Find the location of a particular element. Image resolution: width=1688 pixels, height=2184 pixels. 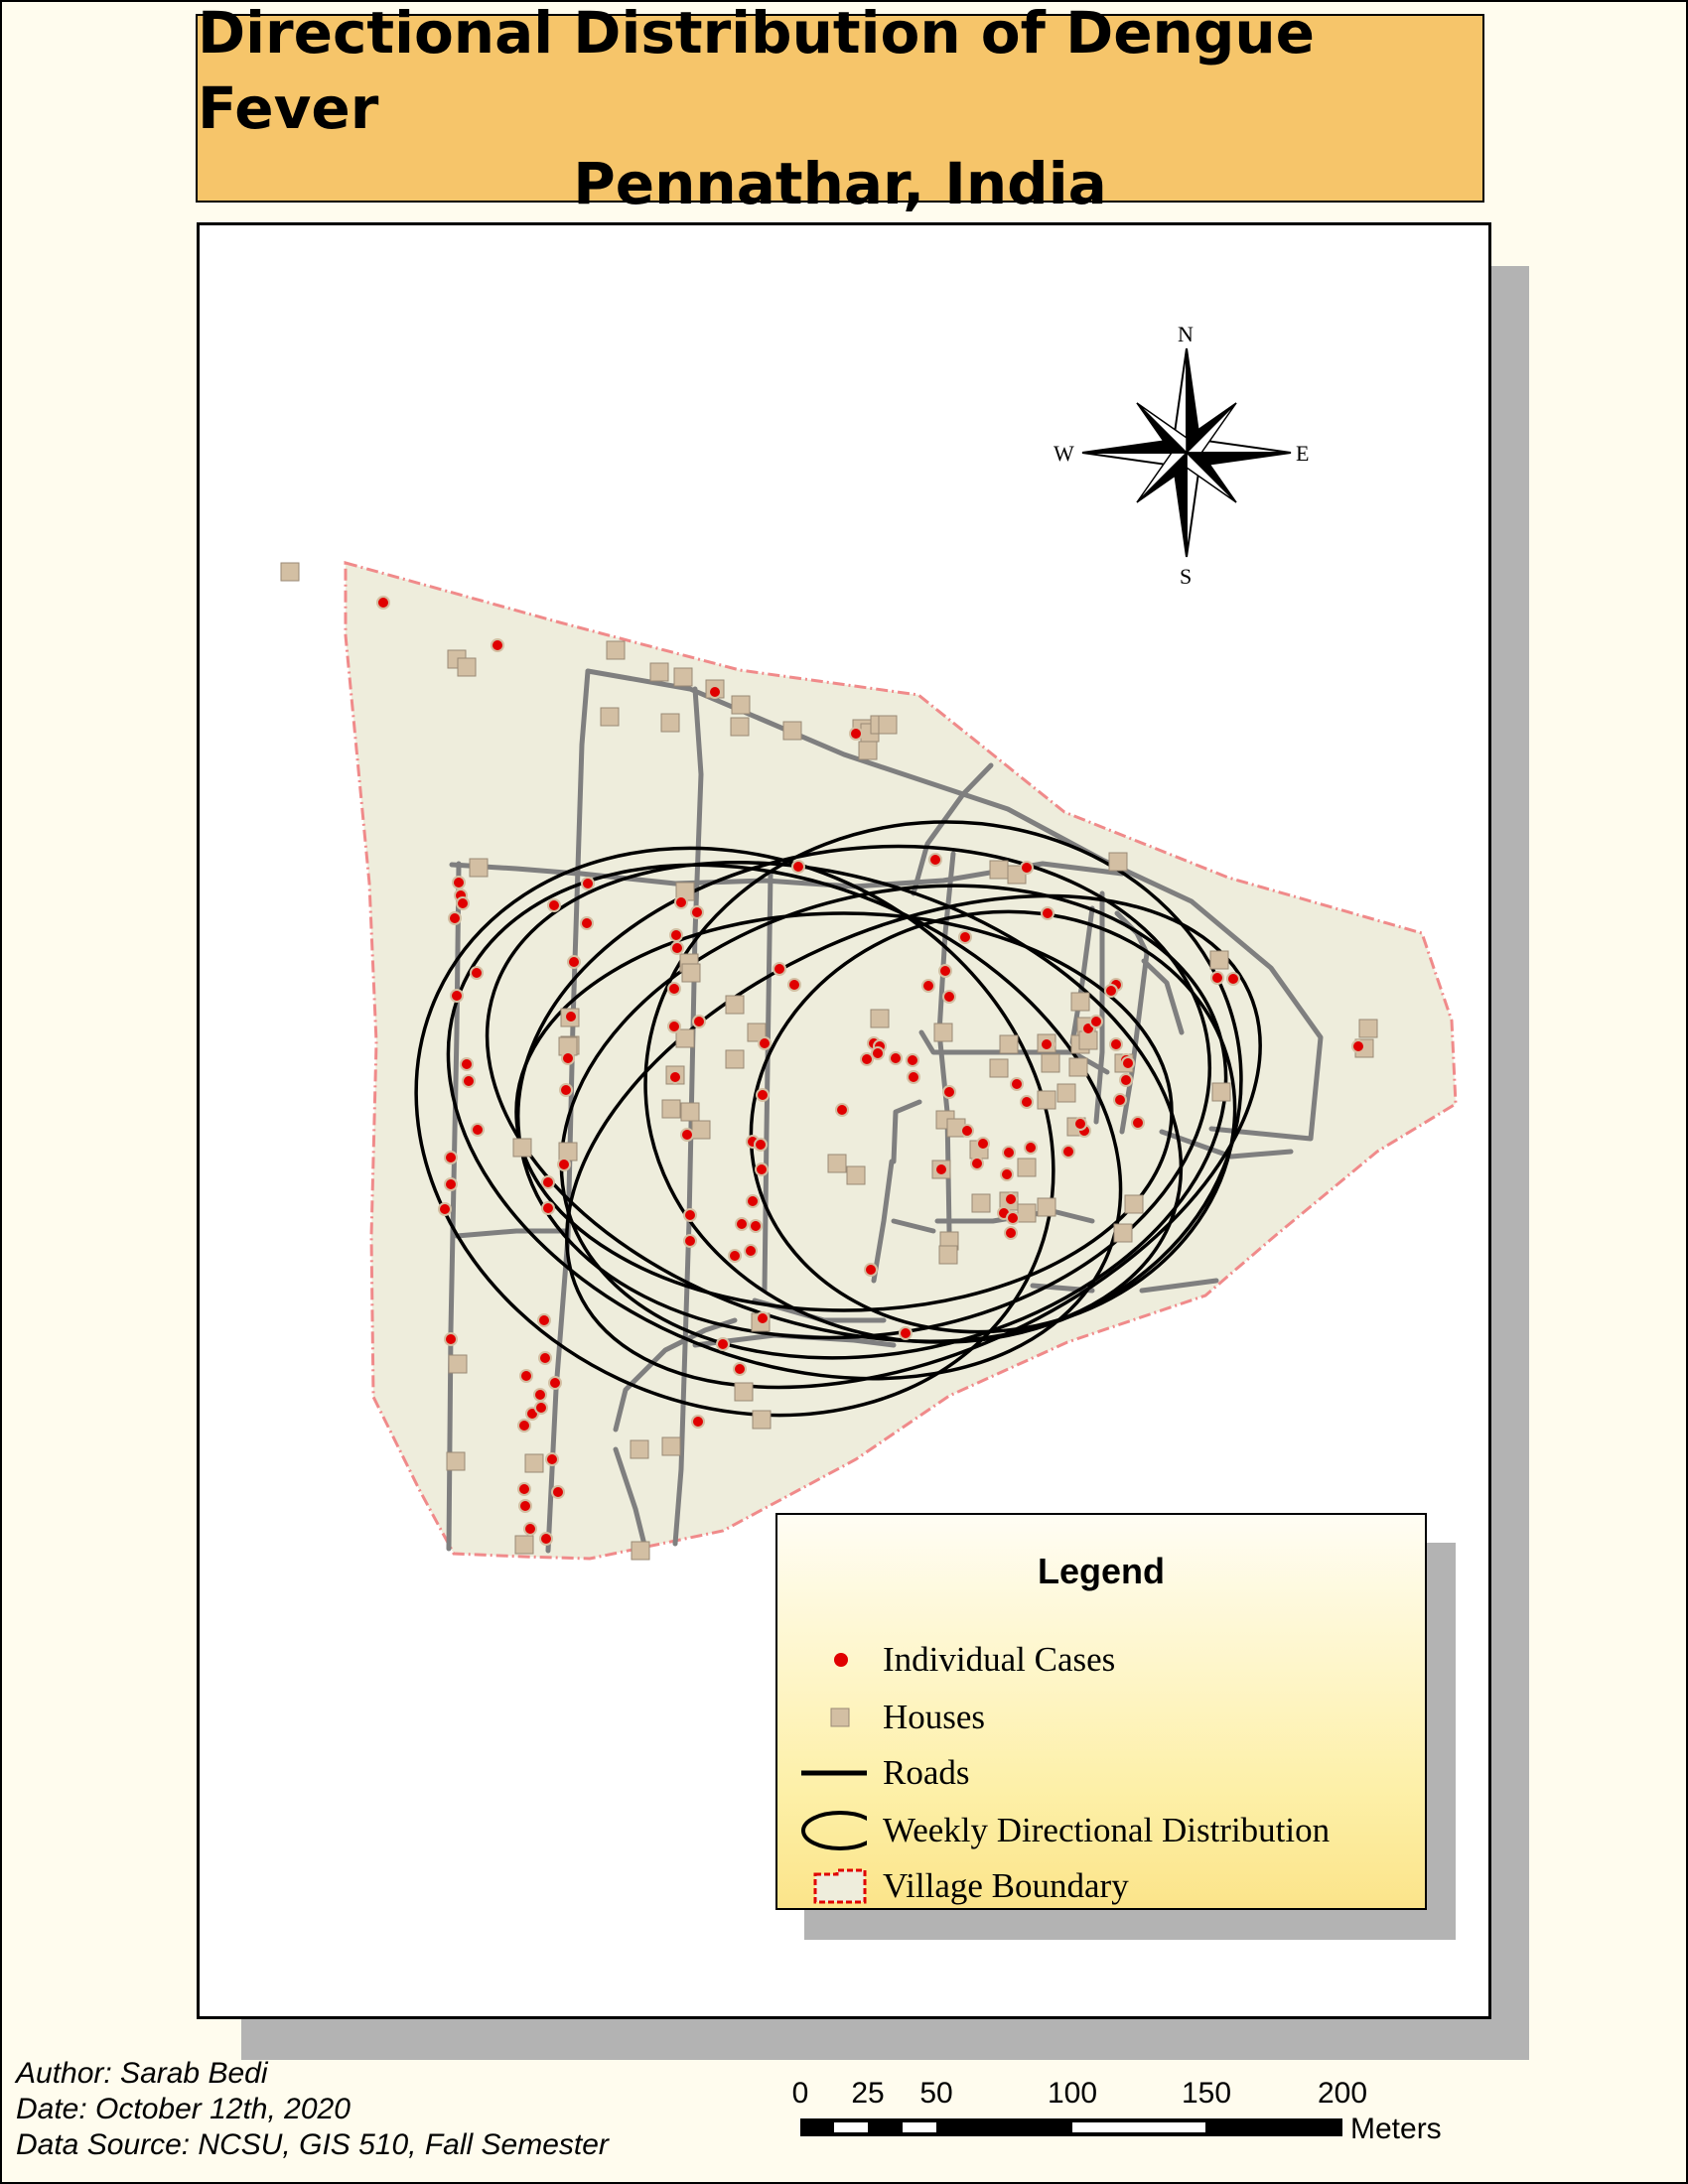

legend-item-ellipse: Weekly Directional Distribution is located at coordinates (1101, 1831).